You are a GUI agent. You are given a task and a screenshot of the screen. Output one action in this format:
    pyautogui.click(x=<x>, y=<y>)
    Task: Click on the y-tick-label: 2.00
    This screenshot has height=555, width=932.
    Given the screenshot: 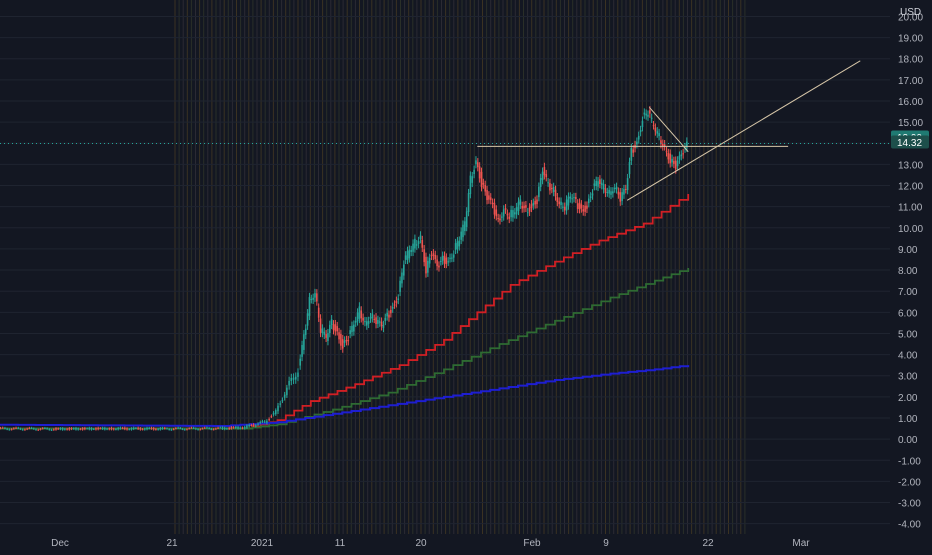 What is the action you would take?
    pyautogui.click(x=908, y=398)
    